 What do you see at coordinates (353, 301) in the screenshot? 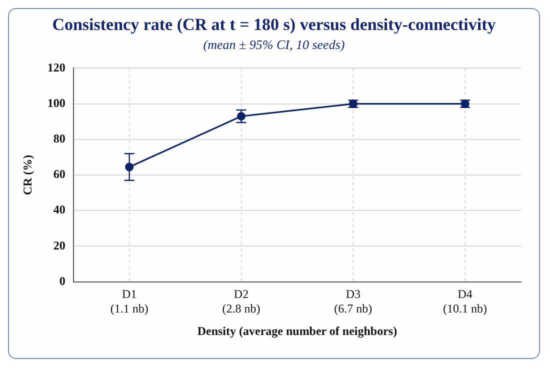
I see `x-tick-label: D3 (6.7 nb)` at bounding box center [353, 301].